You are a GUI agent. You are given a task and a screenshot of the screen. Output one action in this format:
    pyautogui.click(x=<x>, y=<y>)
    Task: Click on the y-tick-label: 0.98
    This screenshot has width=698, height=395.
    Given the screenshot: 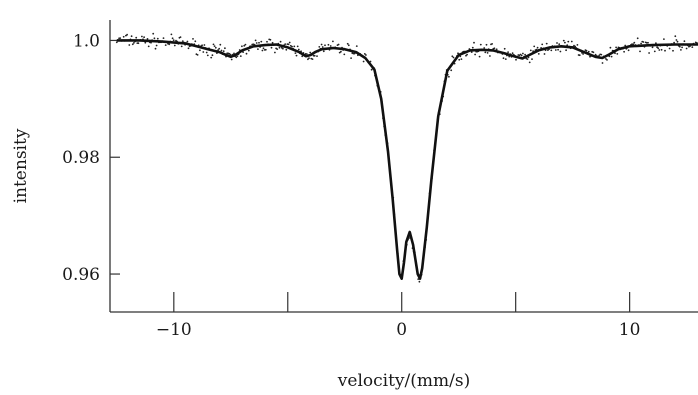 What is the action you would take?
    pyautogui.click(x=81, y=158)
    